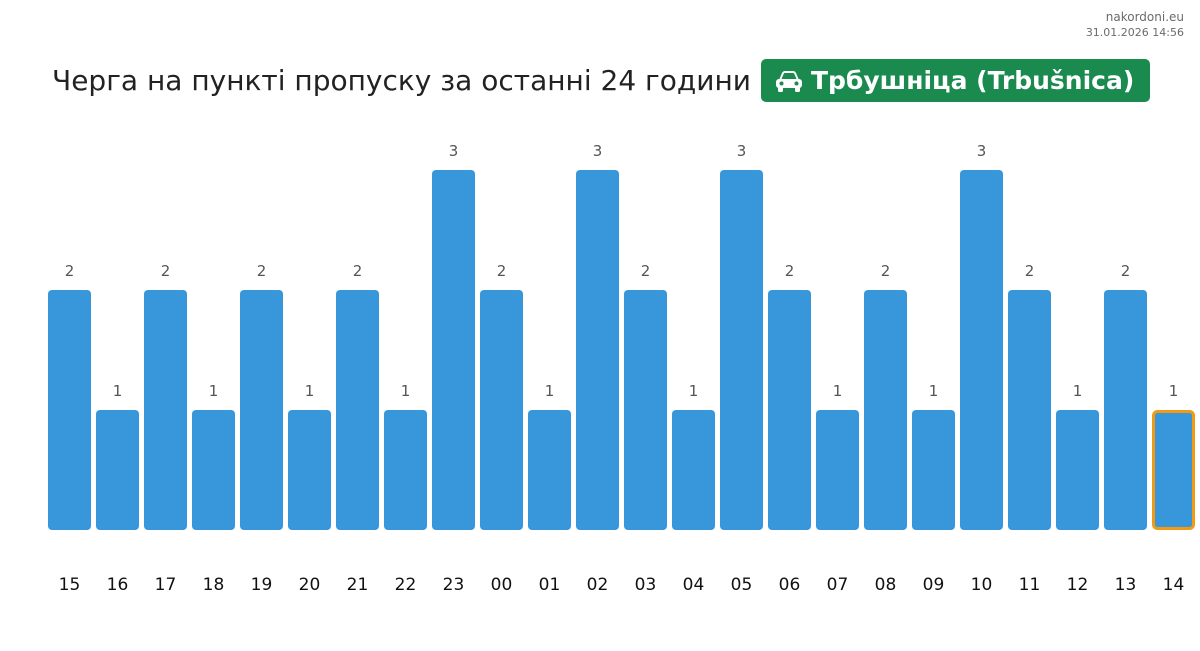  What do you see at coordinates (788, 81) in the screenshot?
I see `car-icon` at bounding box center [788, 81].